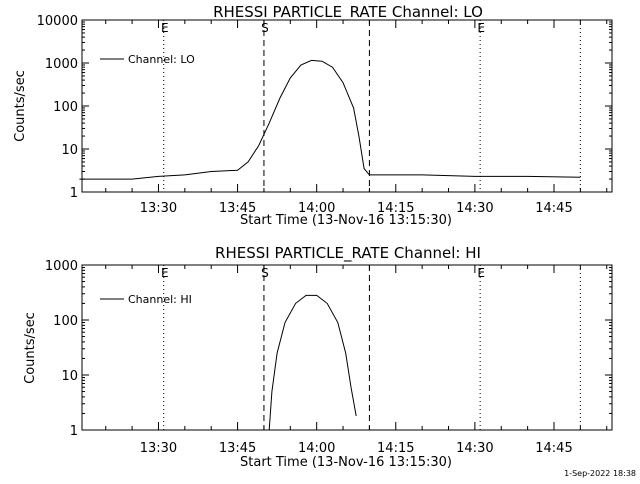  What do you see at coordinates (30, 348) in the screenshot?
I see `y-axis-label-hi: Counts/sec` at bounding box center [30, 348].